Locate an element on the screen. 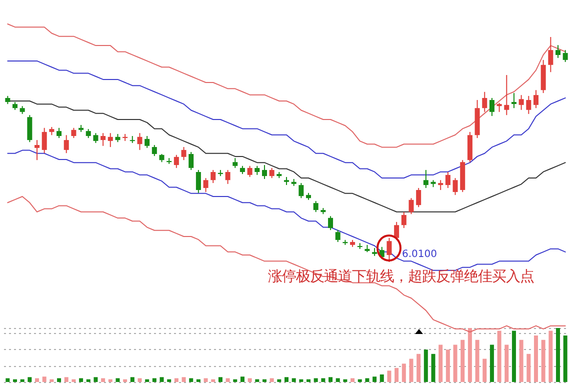 The height and width of the screenshot is (390, 569). annotation: 6.0100 is located at coordinates (419, 254).